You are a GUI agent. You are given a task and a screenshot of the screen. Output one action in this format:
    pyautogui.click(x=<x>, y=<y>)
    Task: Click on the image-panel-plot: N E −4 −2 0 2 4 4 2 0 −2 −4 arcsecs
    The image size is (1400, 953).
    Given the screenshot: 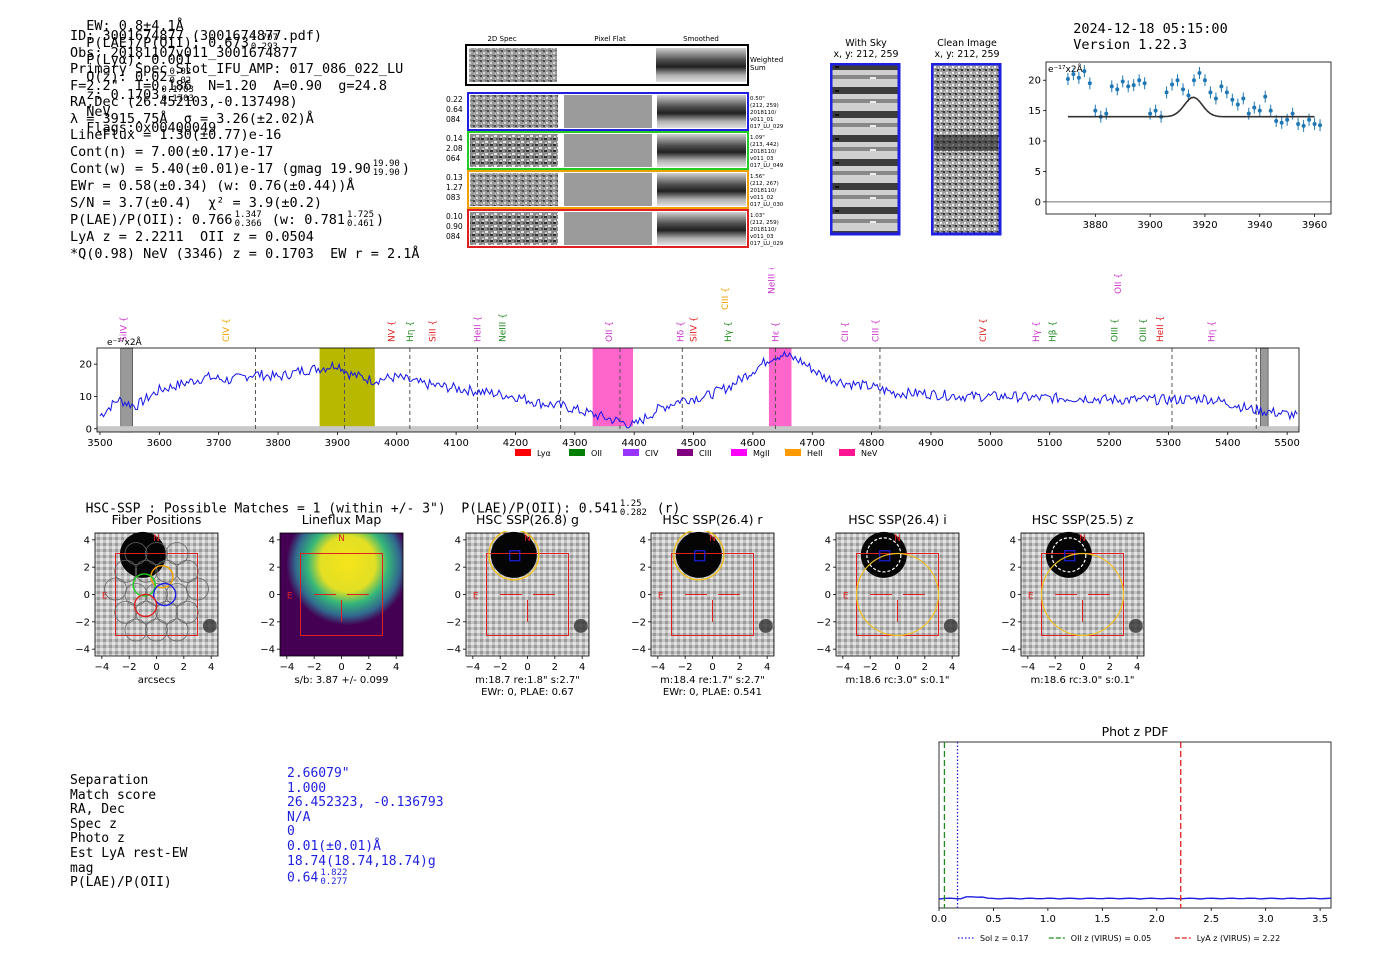 What is the action you would take?
    pyautogui.click(x=147, y=608)
    